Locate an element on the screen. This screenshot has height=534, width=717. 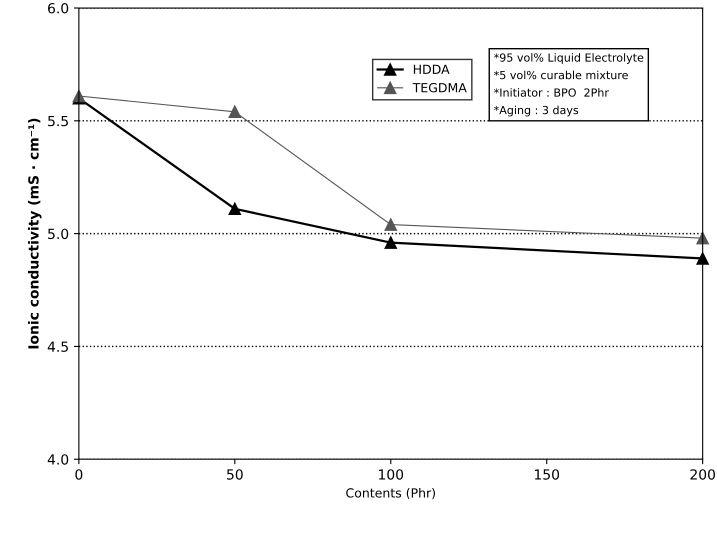
legend-label: HDDA is located at coordinates (432, 69).